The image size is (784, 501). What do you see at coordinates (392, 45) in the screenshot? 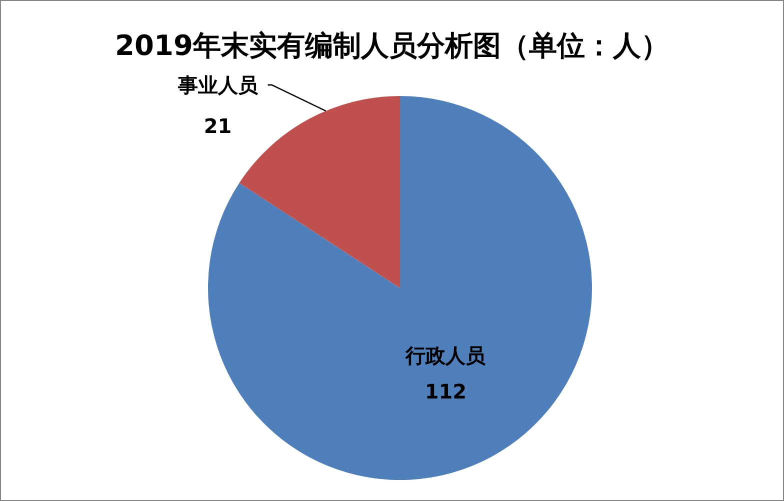
I see `chart-title: 2019年末实有编制人员分析图（单位：人）` at bounding box center [392, 45].